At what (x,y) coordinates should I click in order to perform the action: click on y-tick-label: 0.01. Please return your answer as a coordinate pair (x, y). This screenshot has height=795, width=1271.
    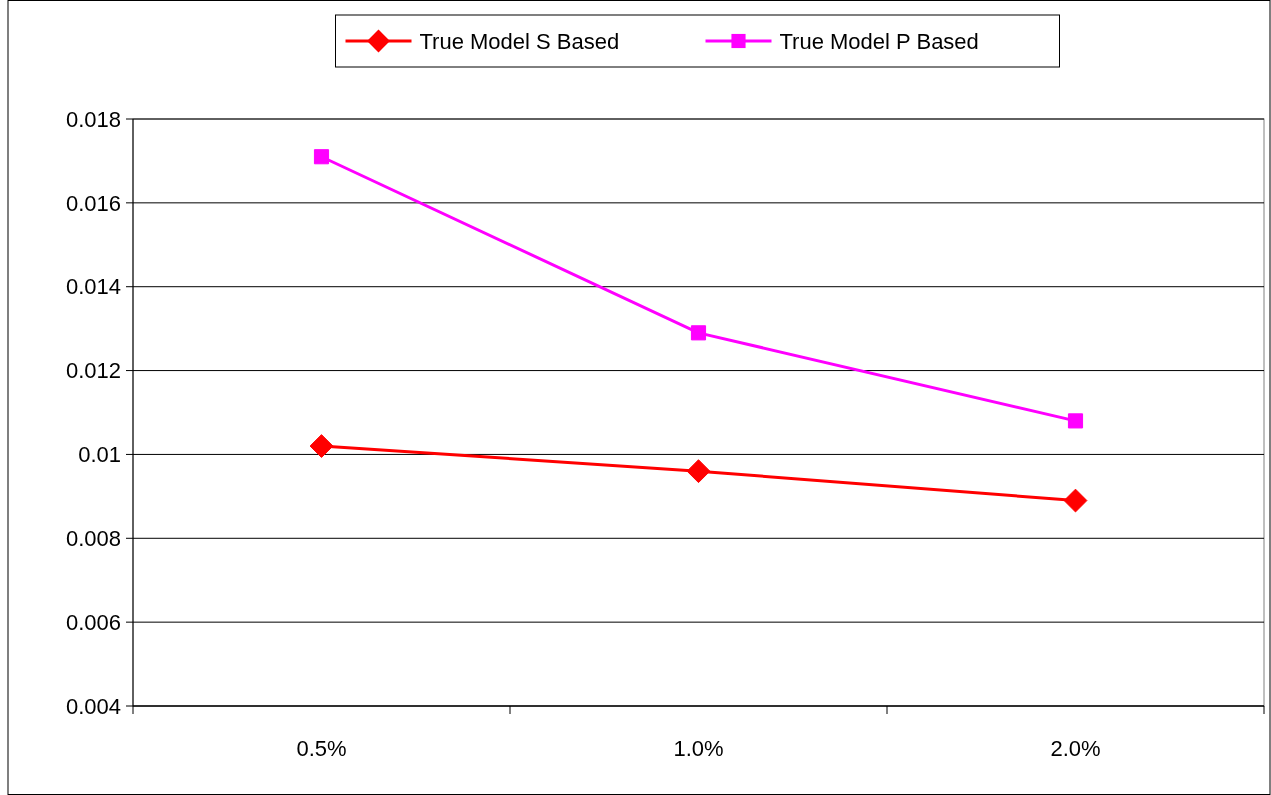
    Looking at the image, I should click on (99, 455).